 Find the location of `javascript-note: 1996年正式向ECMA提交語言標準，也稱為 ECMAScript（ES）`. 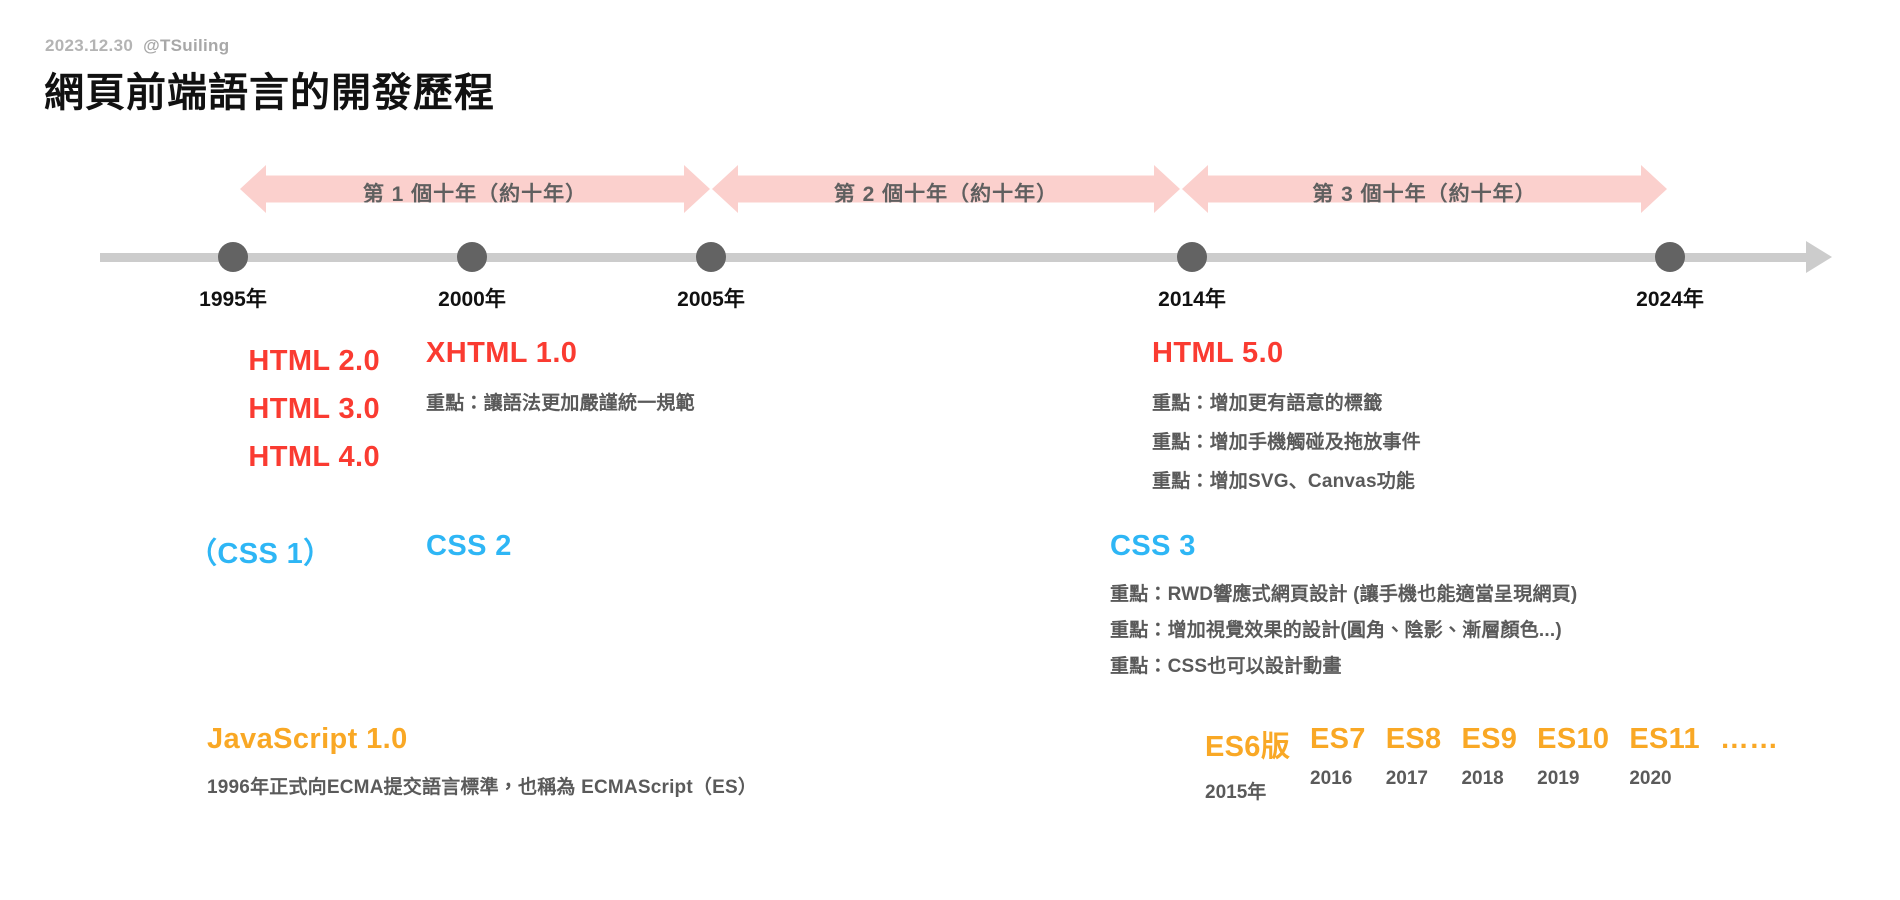

javascript-note: 1996年正式向ECMA提交語言標準，也稱為 ECMAScript（ES） is located at coordinates (482, 787).